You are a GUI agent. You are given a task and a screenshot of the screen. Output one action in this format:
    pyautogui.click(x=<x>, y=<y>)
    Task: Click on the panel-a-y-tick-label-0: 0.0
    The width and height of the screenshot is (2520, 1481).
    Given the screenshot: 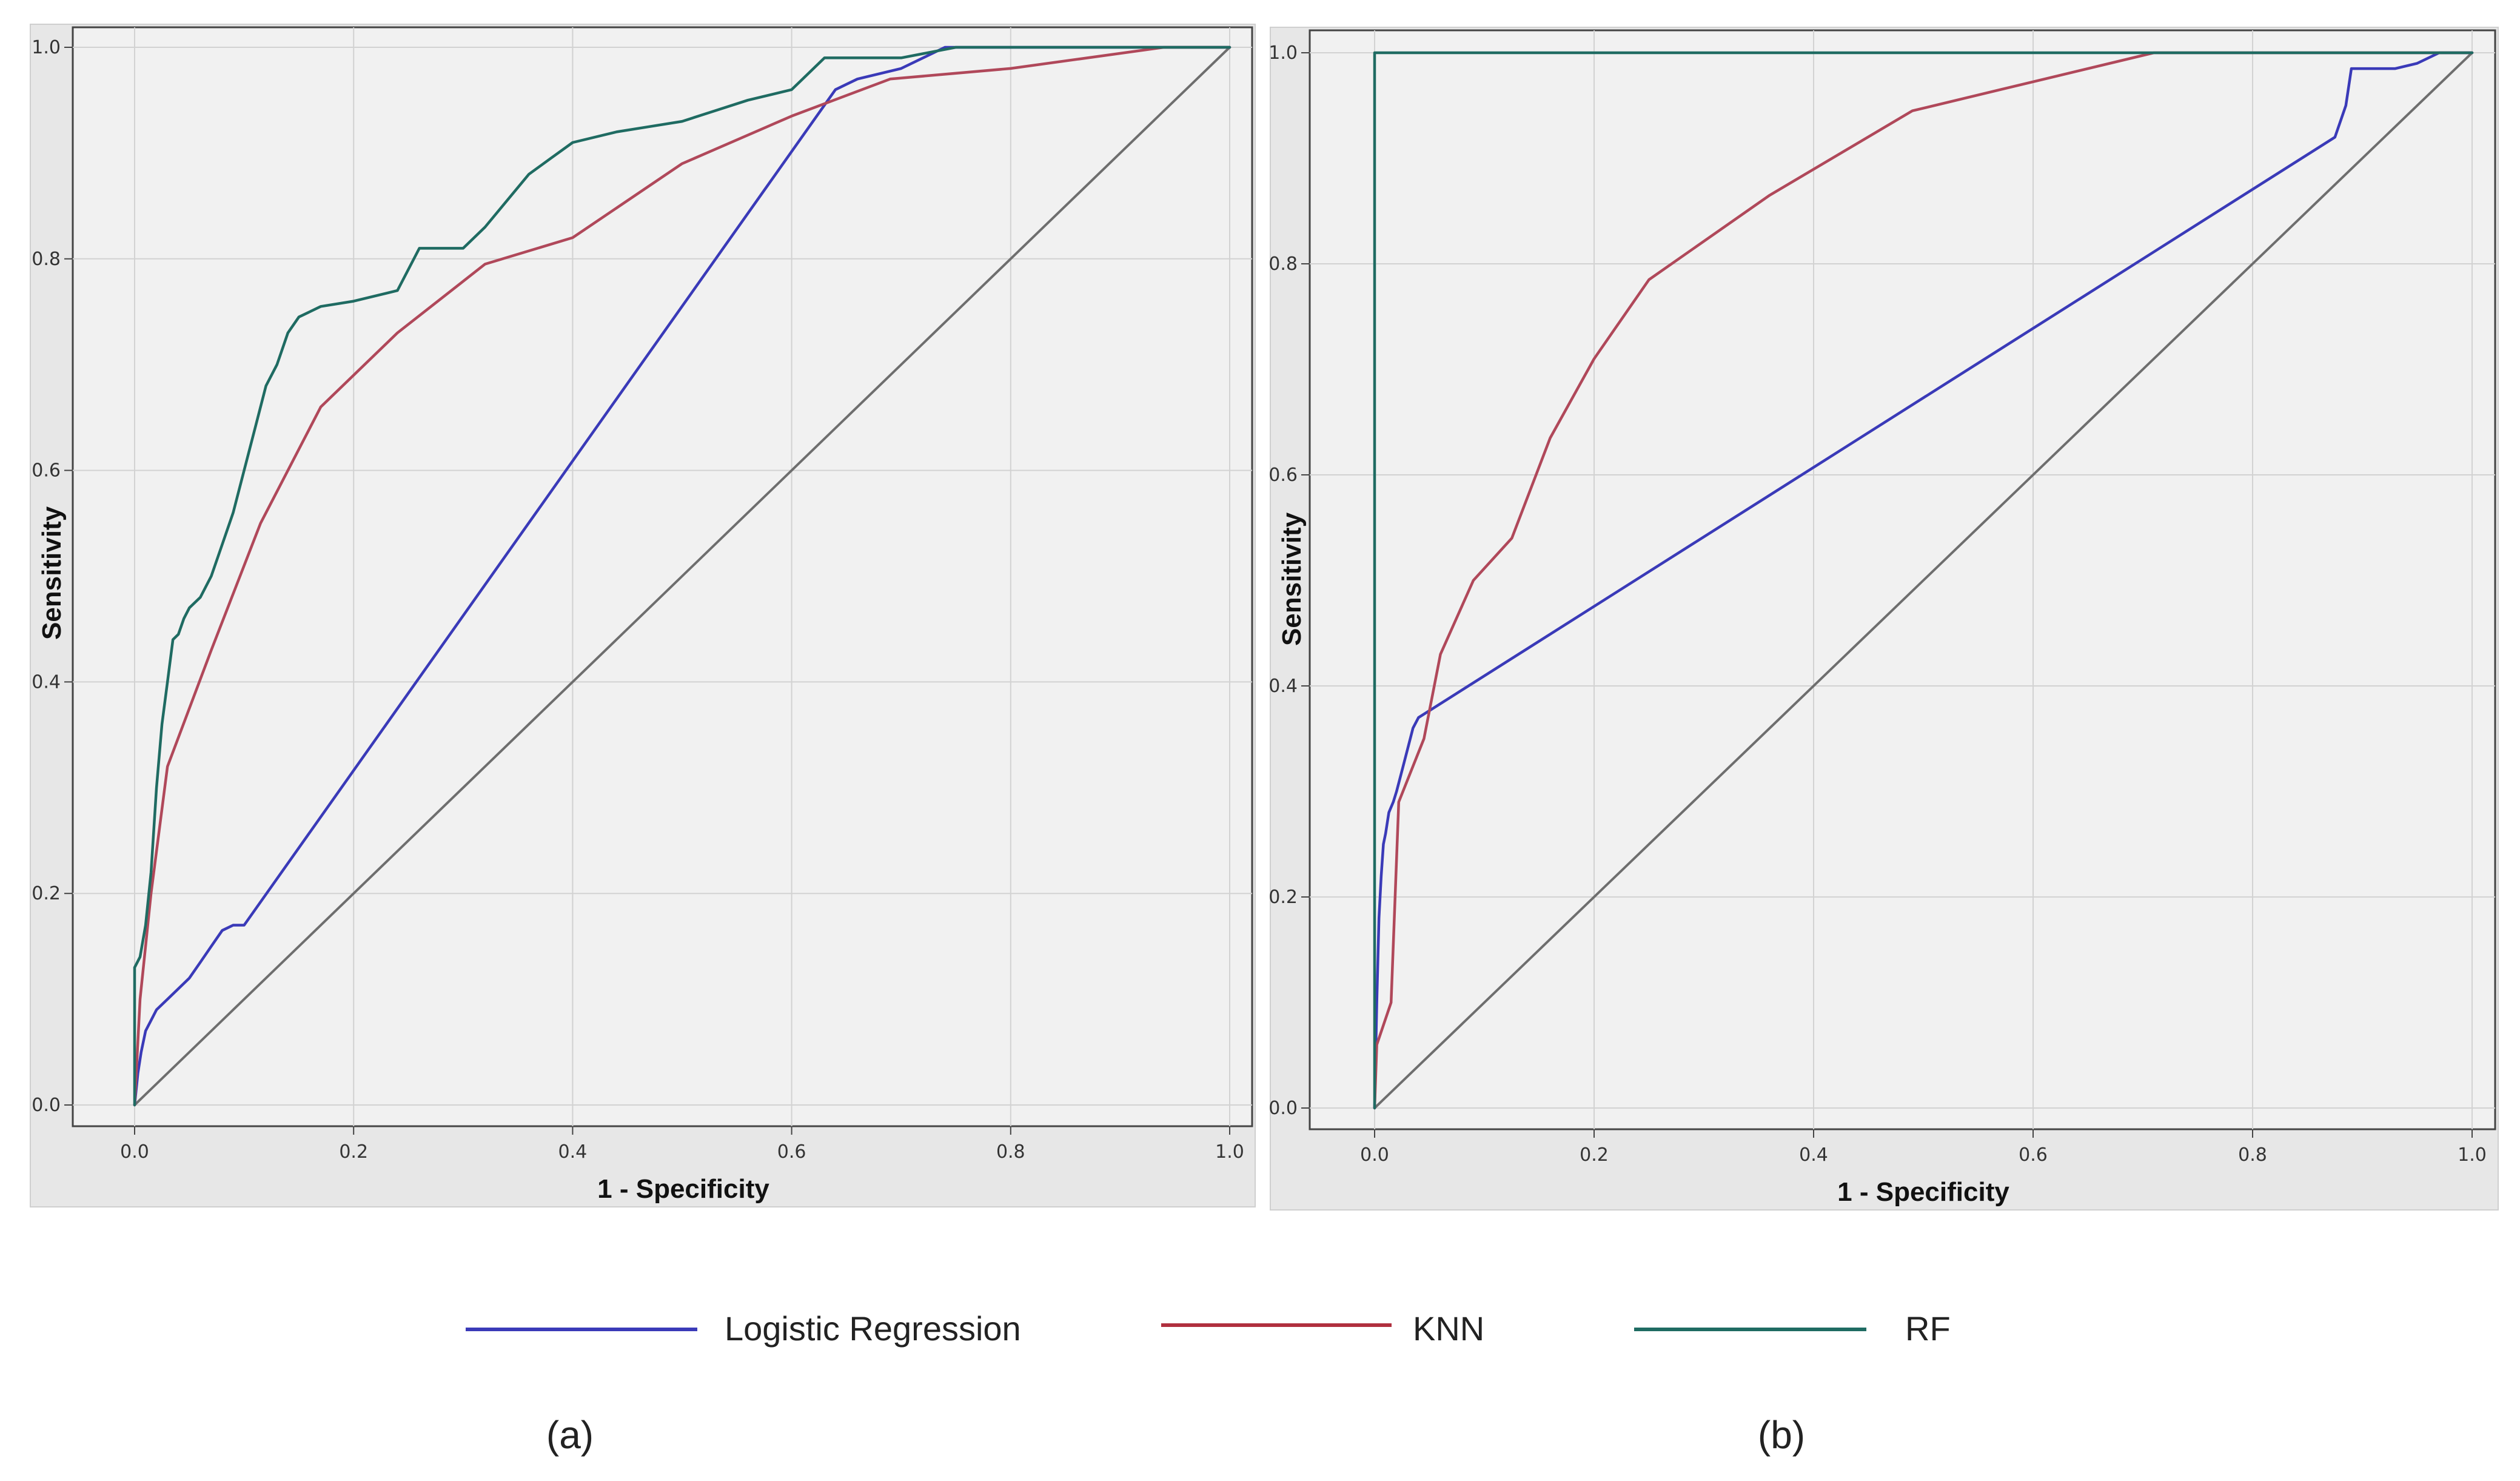 What is the action you would take?
    pyautogui.click(x=46, y=1105)
    